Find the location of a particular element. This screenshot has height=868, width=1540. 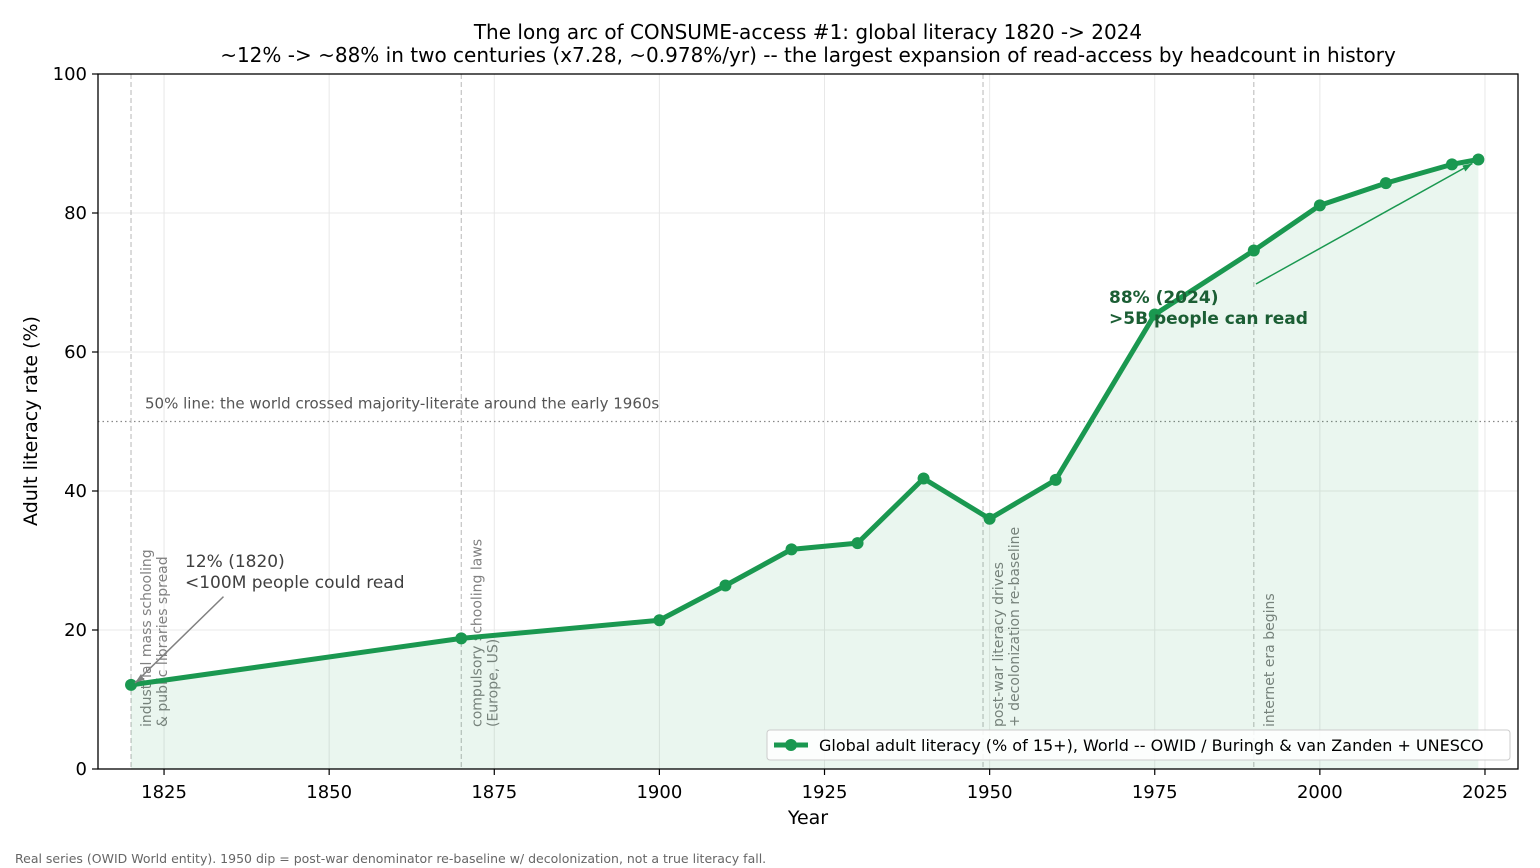

y-tick-label: 40 is located at coordinates (75, 491).